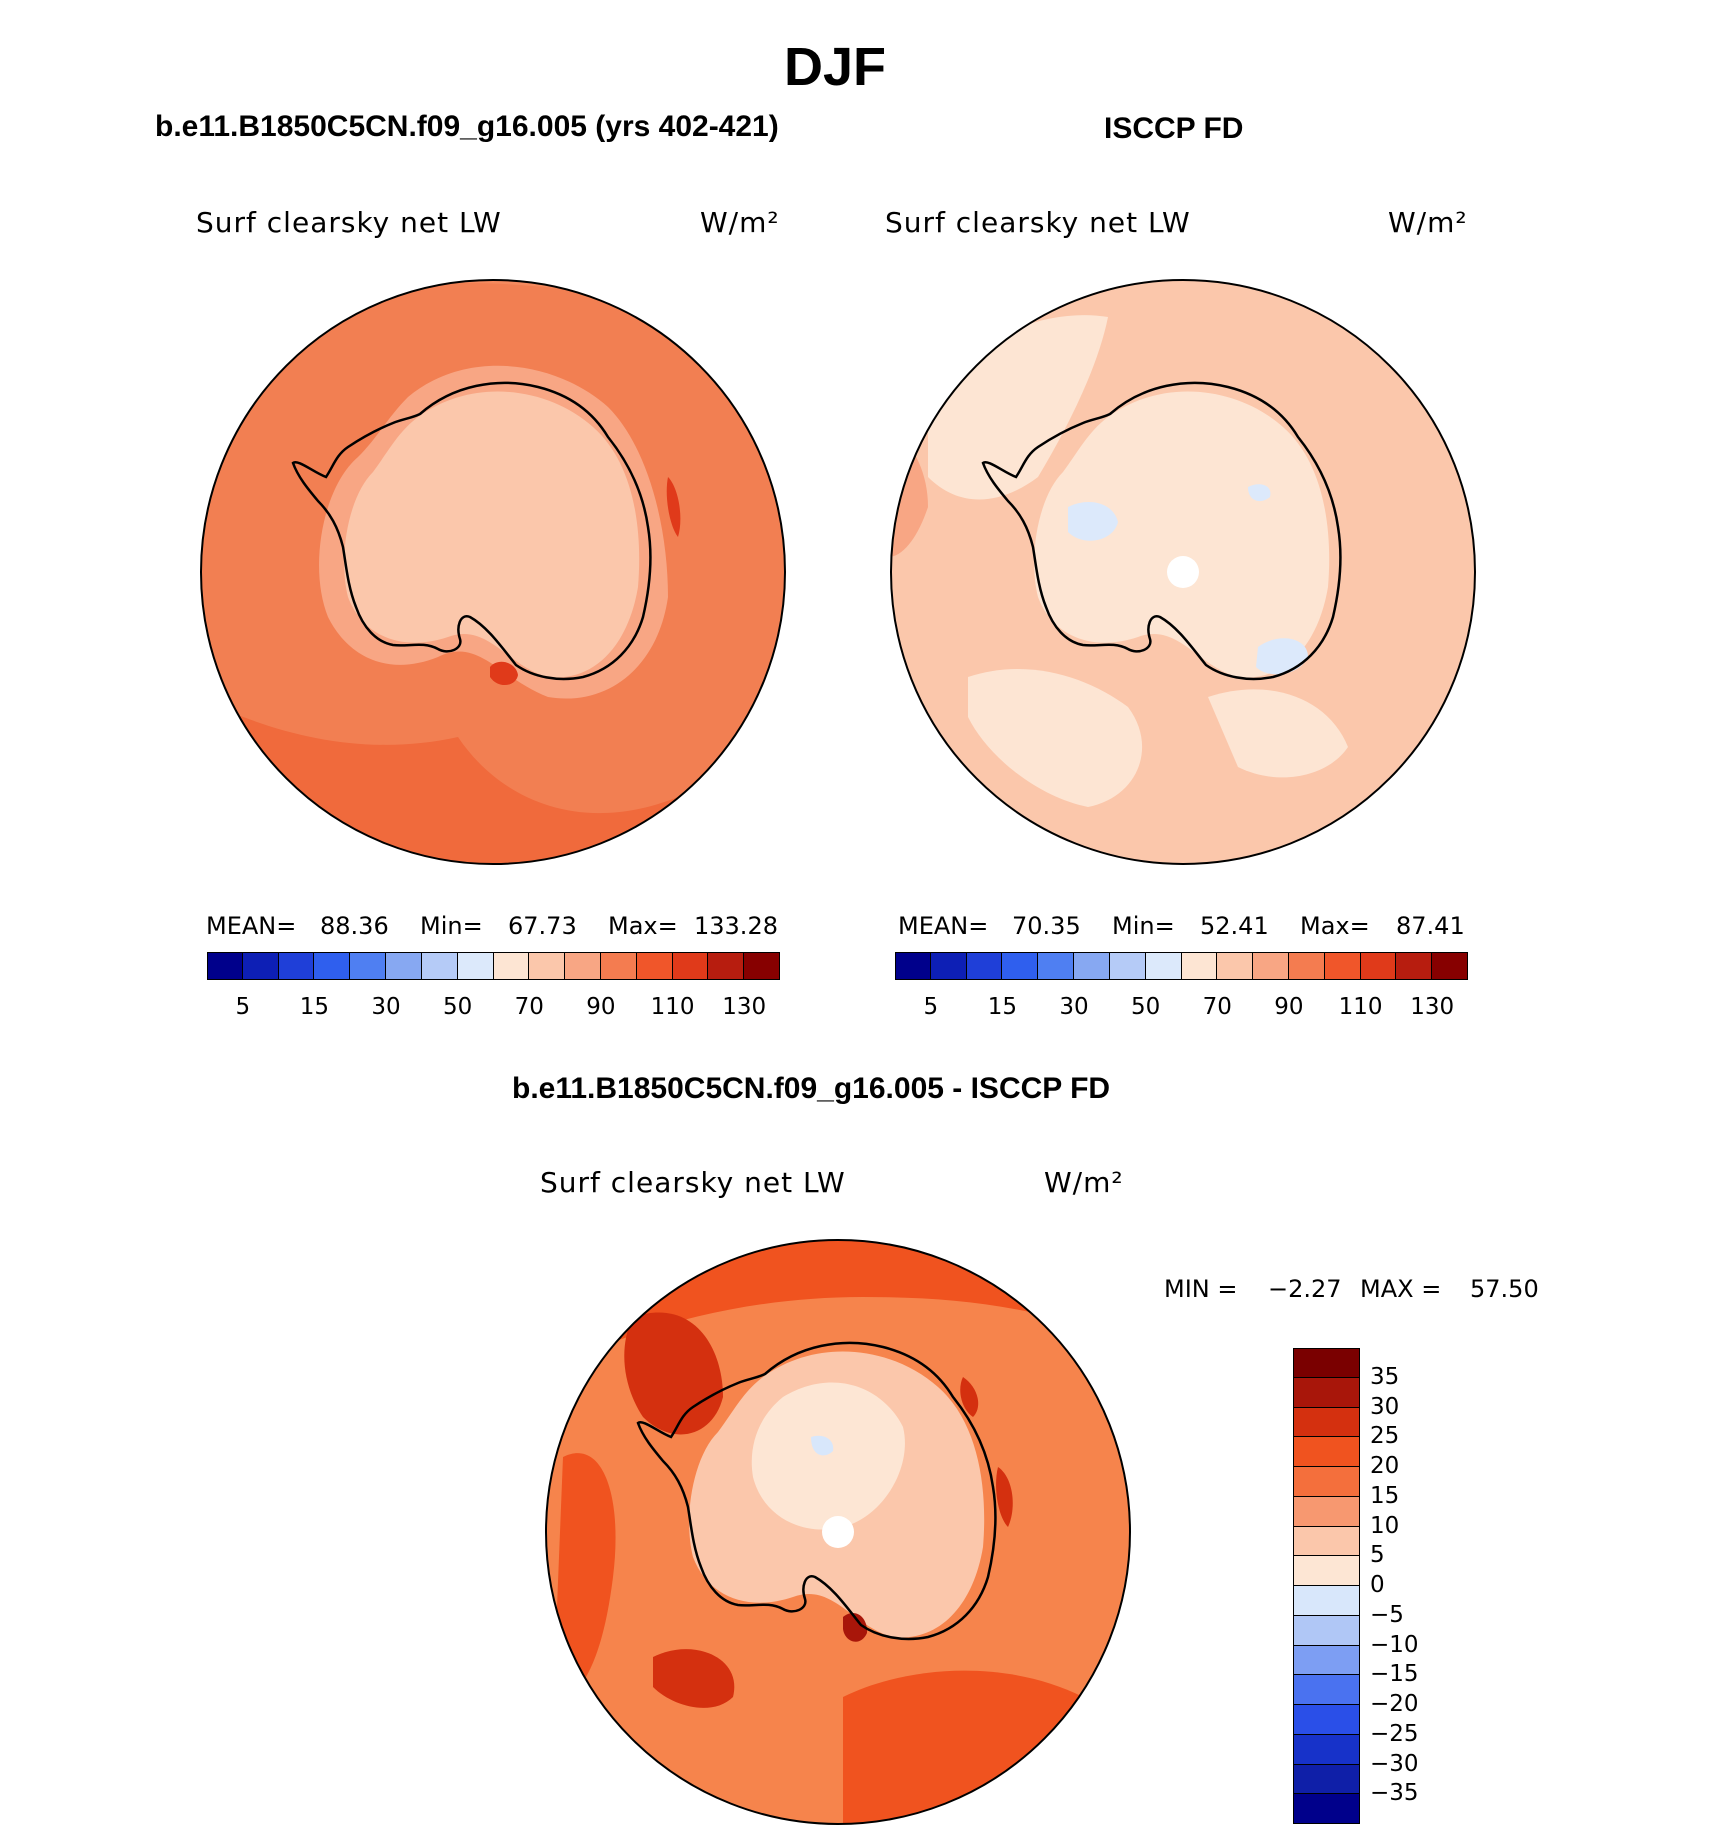  Describe the element at coordinates (1046, 926) in the screenshot. I see `obs-mean-value: 70.35` at that location.